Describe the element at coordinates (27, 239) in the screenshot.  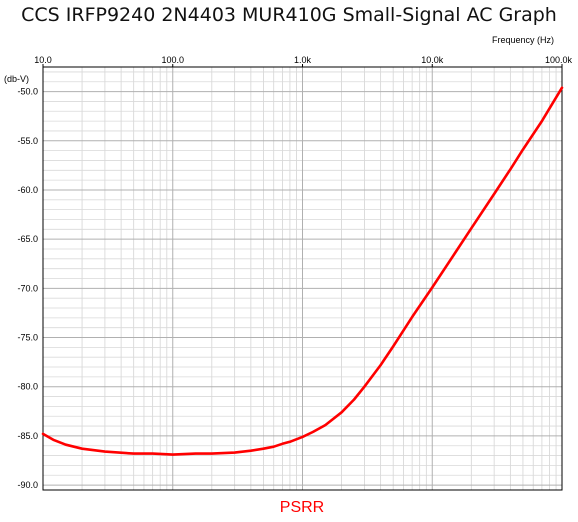
I see `y-tick-label: -65.0` at that location.